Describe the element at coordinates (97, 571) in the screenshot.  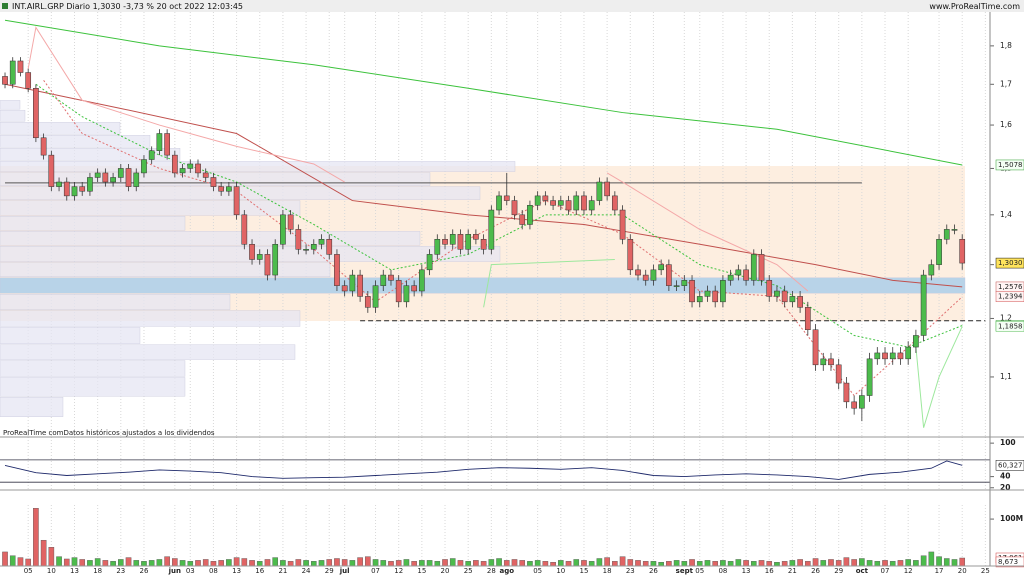
I see `x-tick-label: 18` at that location.